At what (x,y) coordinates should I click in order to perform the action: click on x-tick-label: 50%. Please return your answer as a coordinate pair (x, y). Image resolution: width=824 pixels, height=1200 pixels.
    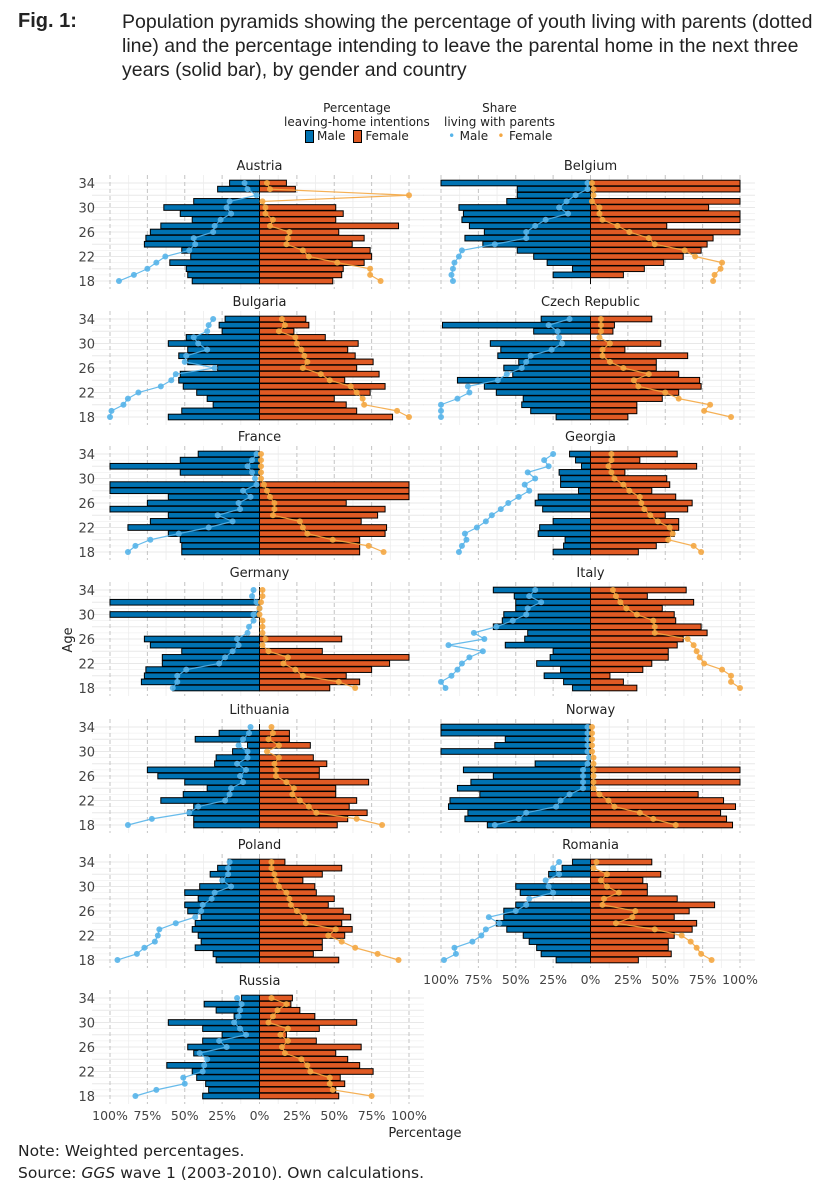
    Looking at the image, I should click on (334, 1115).